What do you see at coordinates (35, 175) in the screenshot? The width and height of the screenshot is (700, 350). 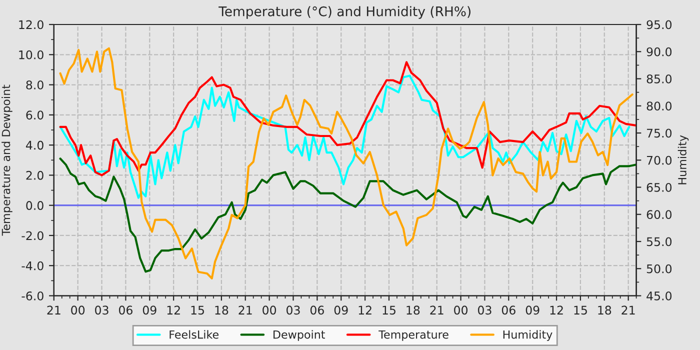 I see `y-tick-label: 2.0` at bounding box center [35, 175].